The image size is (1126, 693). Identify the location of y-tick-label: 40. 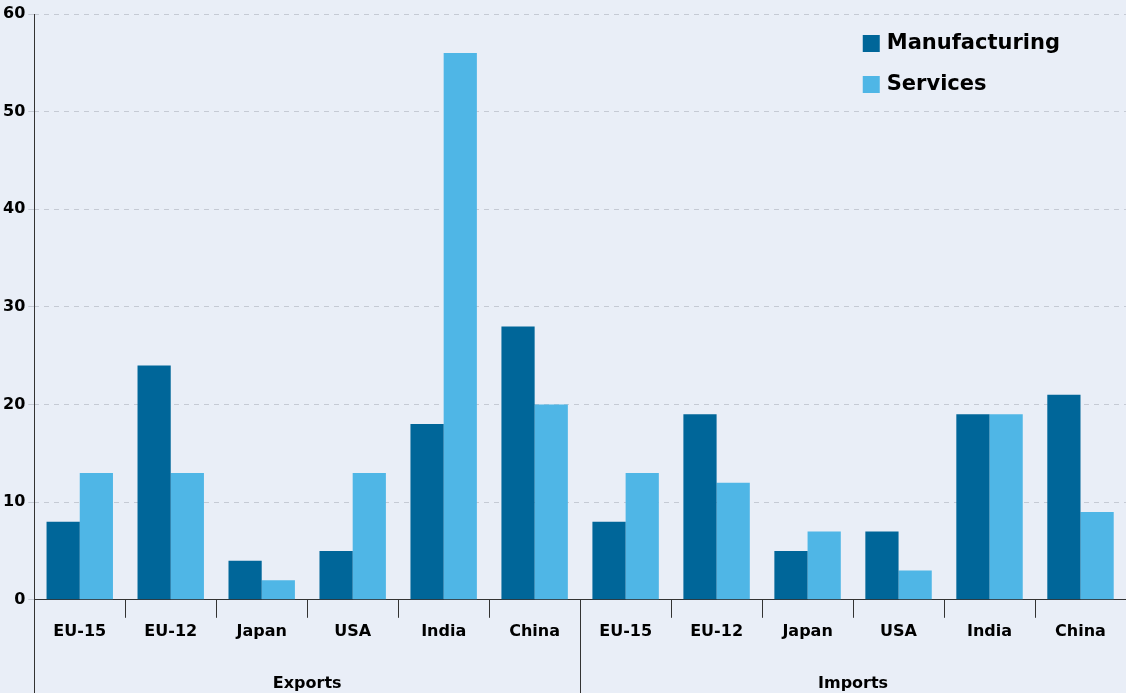
(14, 208).